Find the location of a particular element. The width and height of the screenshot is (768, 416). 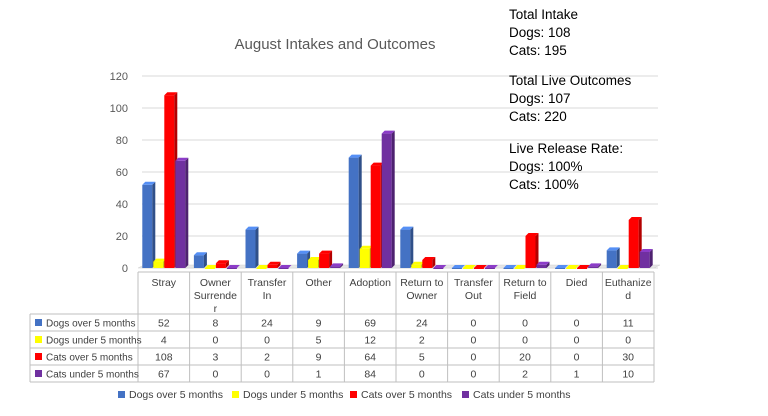

intake-dogs: Dogs: 108 is located at coordinates (540, 32).